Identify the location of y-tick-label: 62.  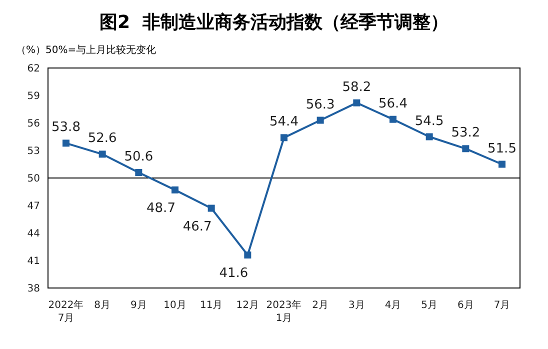
(33, 69).